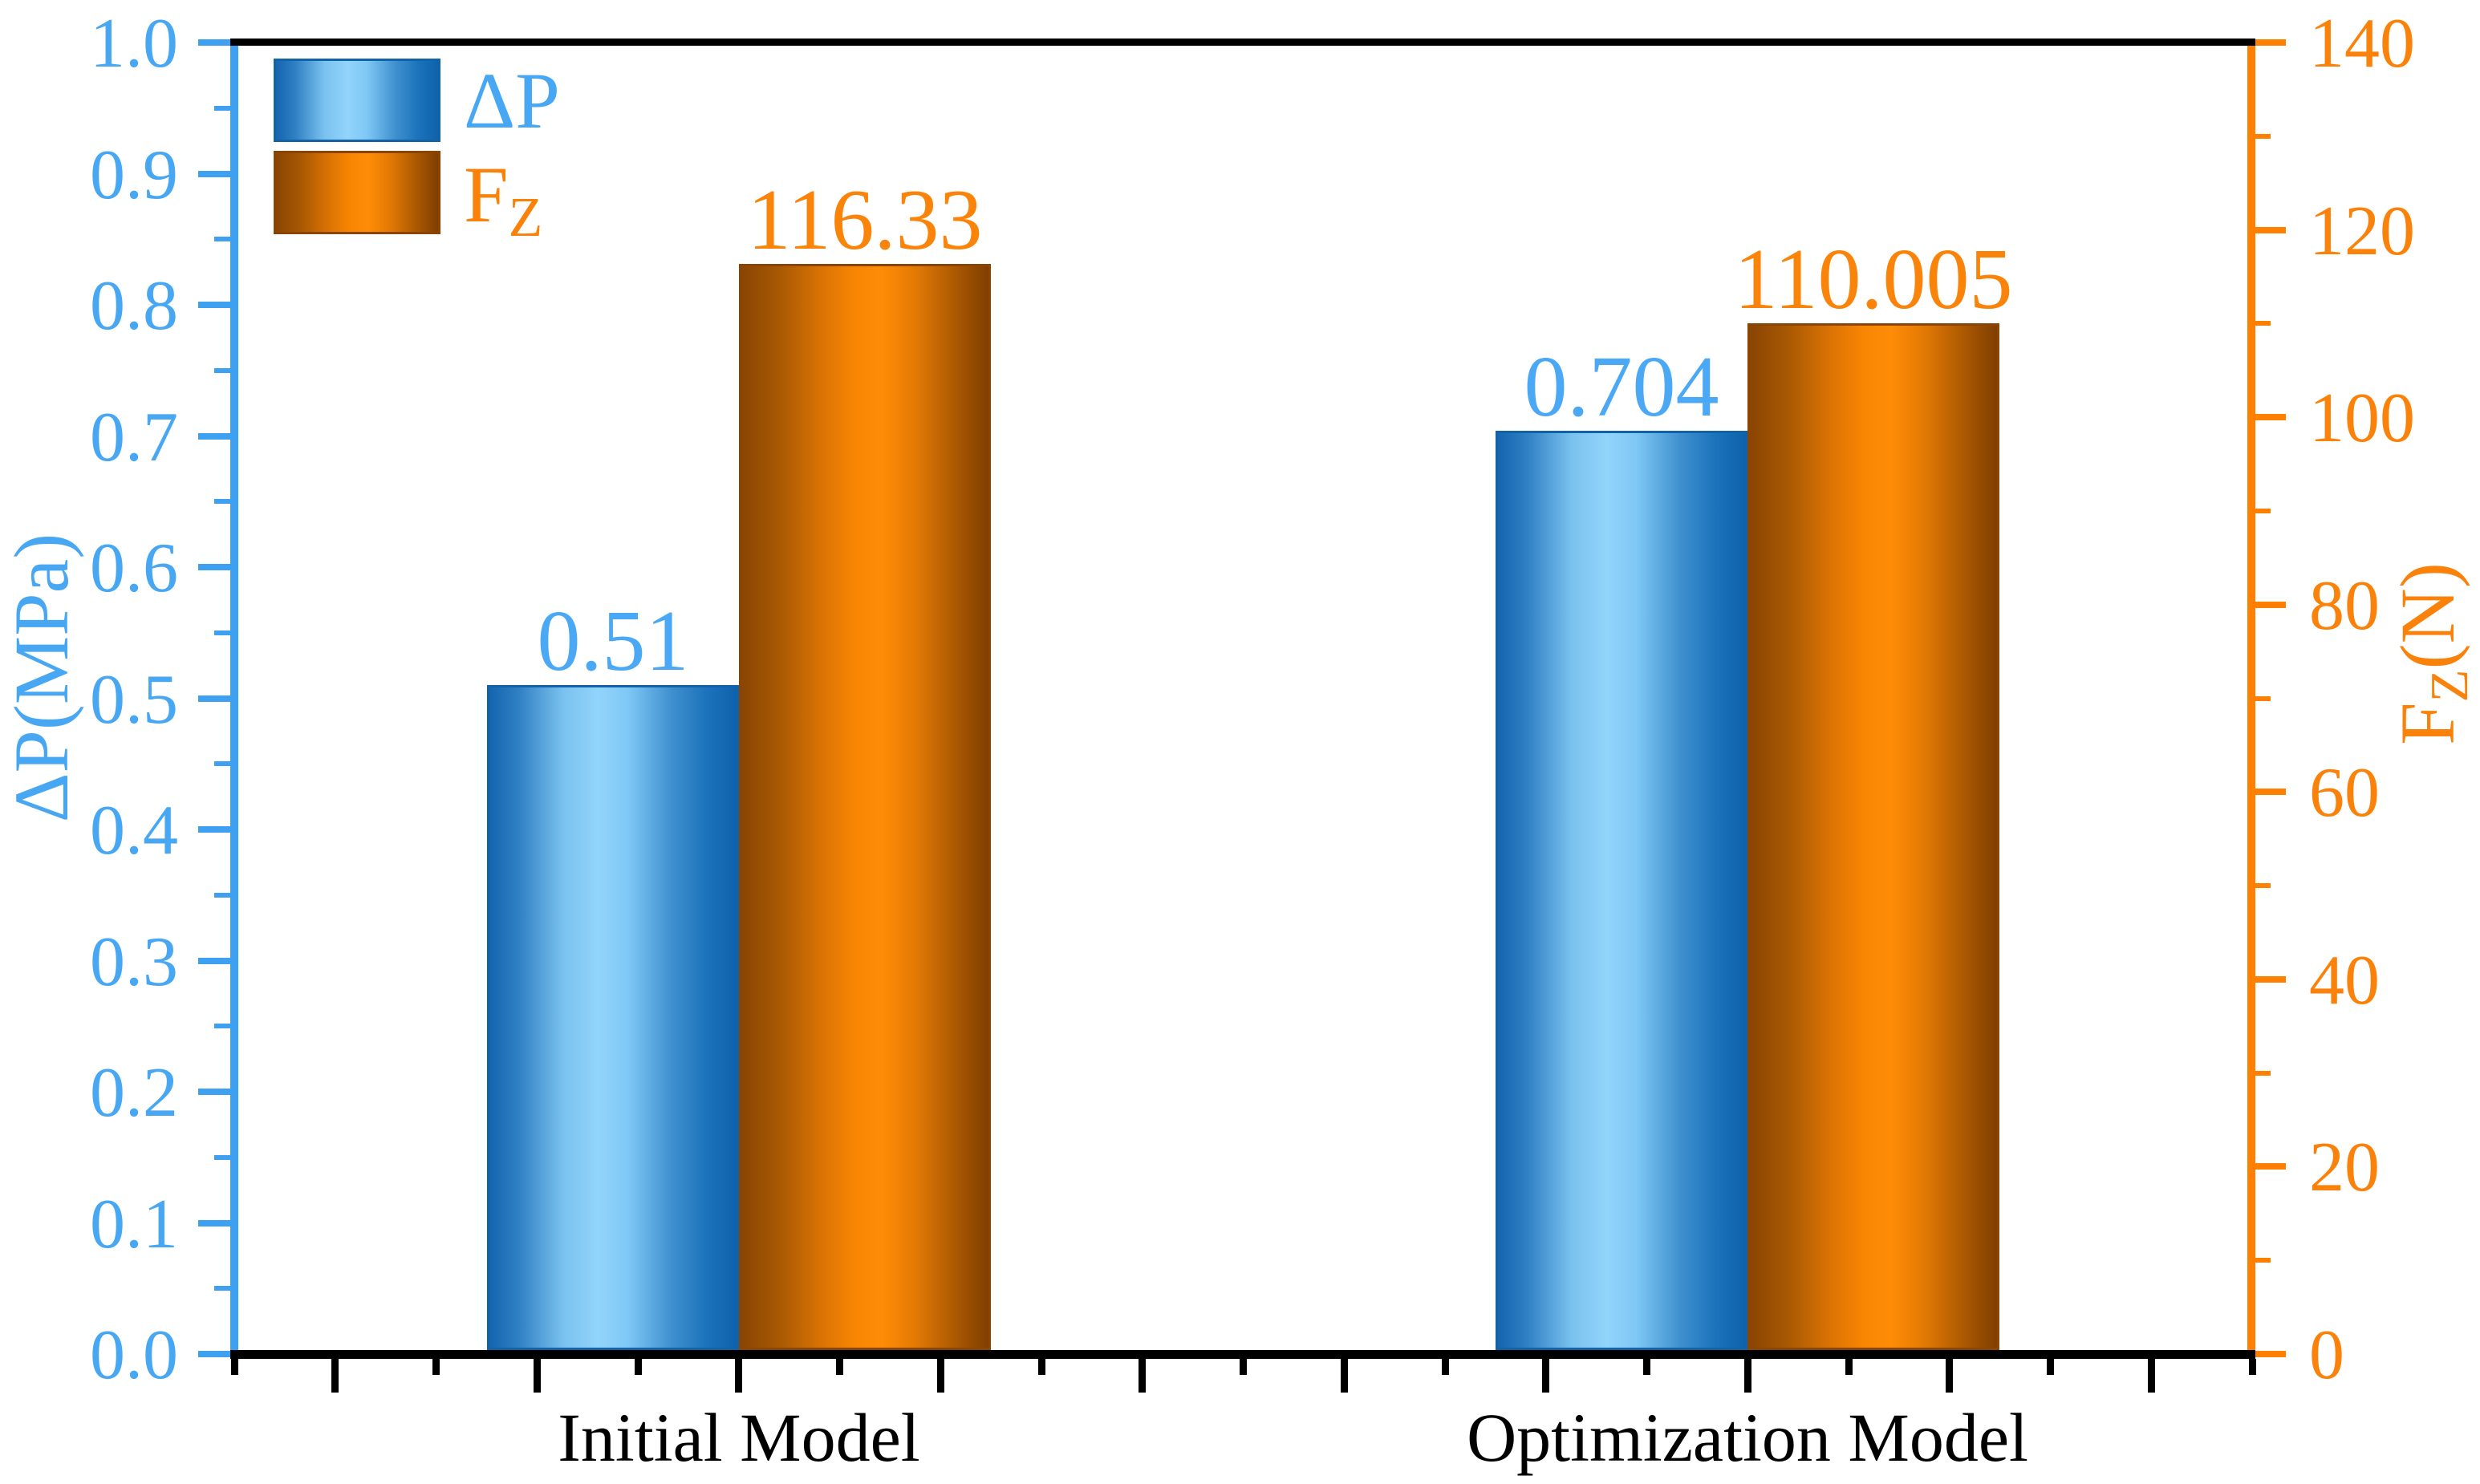 The width and height of the screenshot is (2480, 1484). Describe the element at coordinates (525, 217) in the screenshot. I see `legend-label-fz-subscript: Z` at that location.